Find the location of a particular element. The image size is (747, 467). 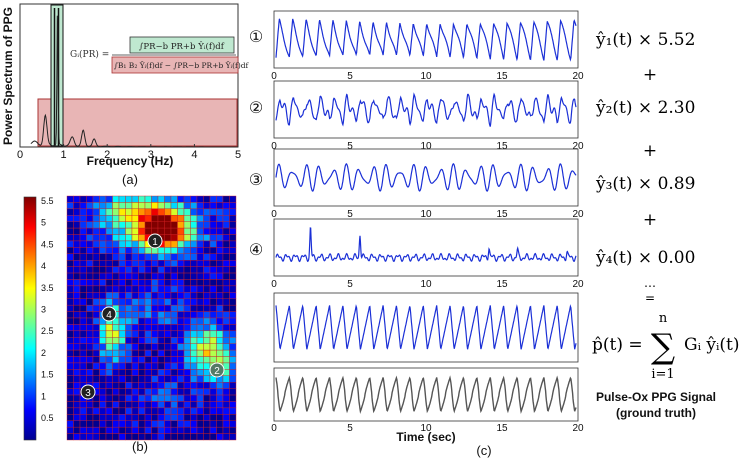

signal-4-line is located at coordinates (426, 245).